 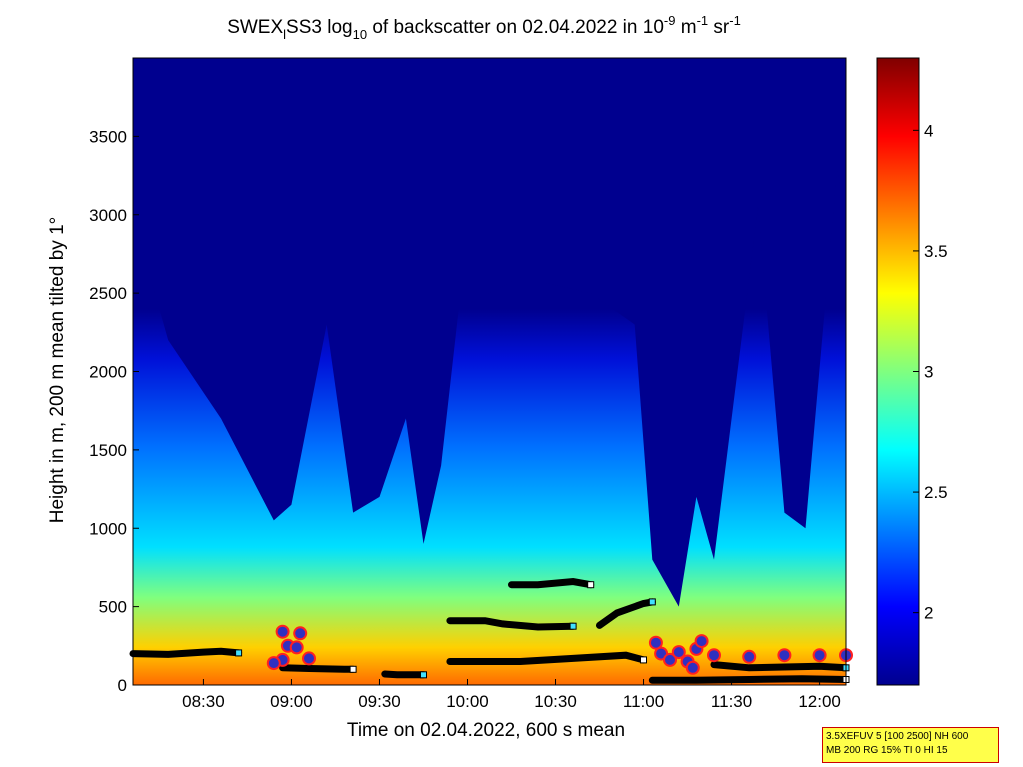 I want to click on red-marker-clusters, so click(x=559, y=649).